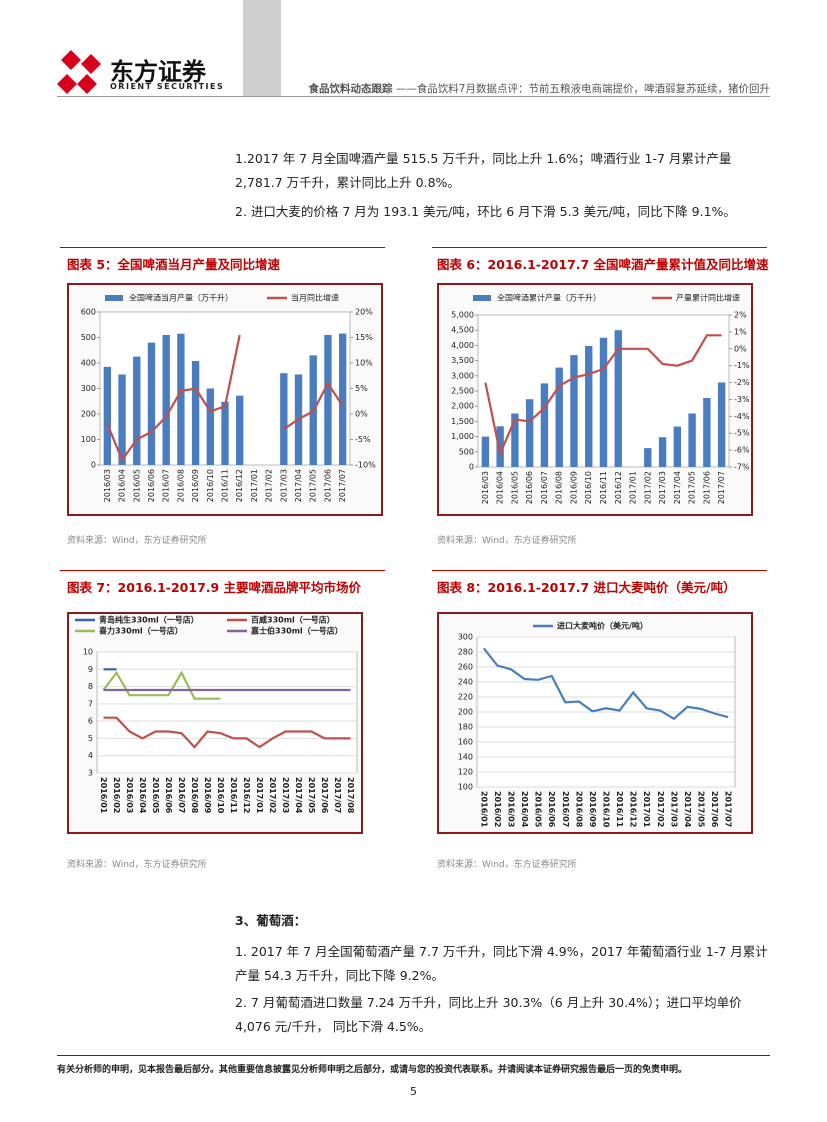  What do you see at coordinates (740, 348) in the screenshot?
I see `y2-tick-label: 0%` at bounding box center [740, 348].